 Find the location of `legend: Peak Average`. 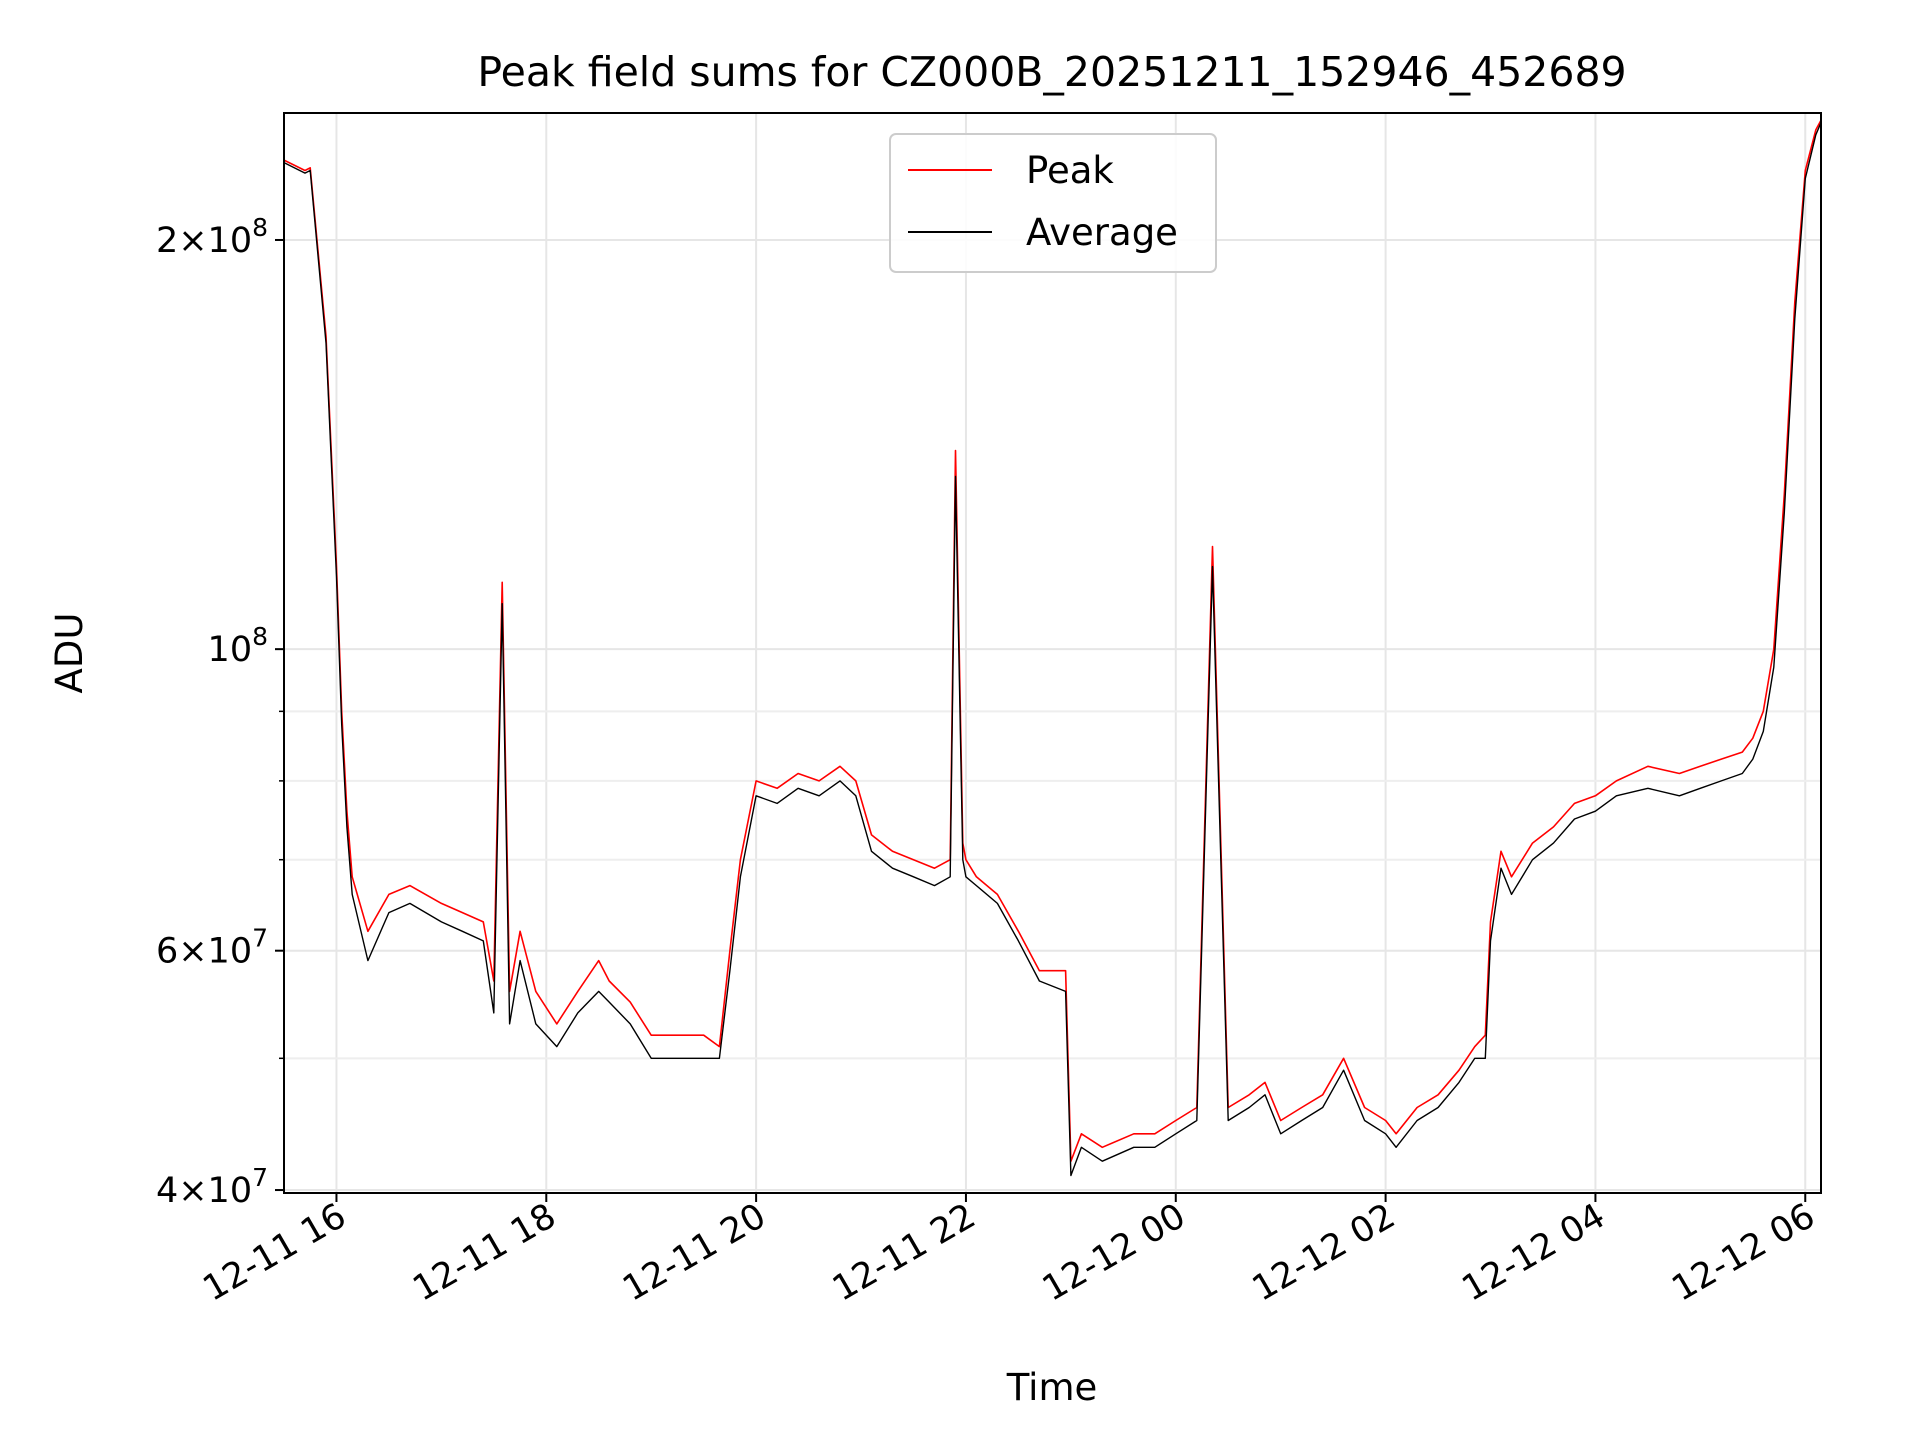

legend: Peak Average is located at coordinates (1053, 203).